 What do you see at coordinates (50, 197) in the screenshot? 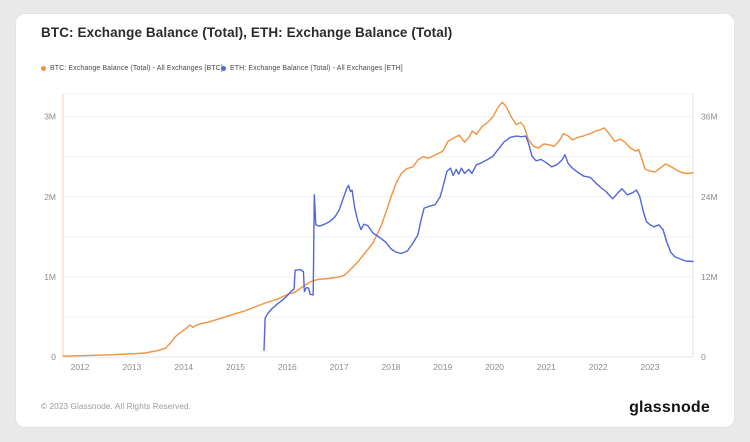
I see `left-axis-tick-label: 2M` at bounding box center [50, 197].